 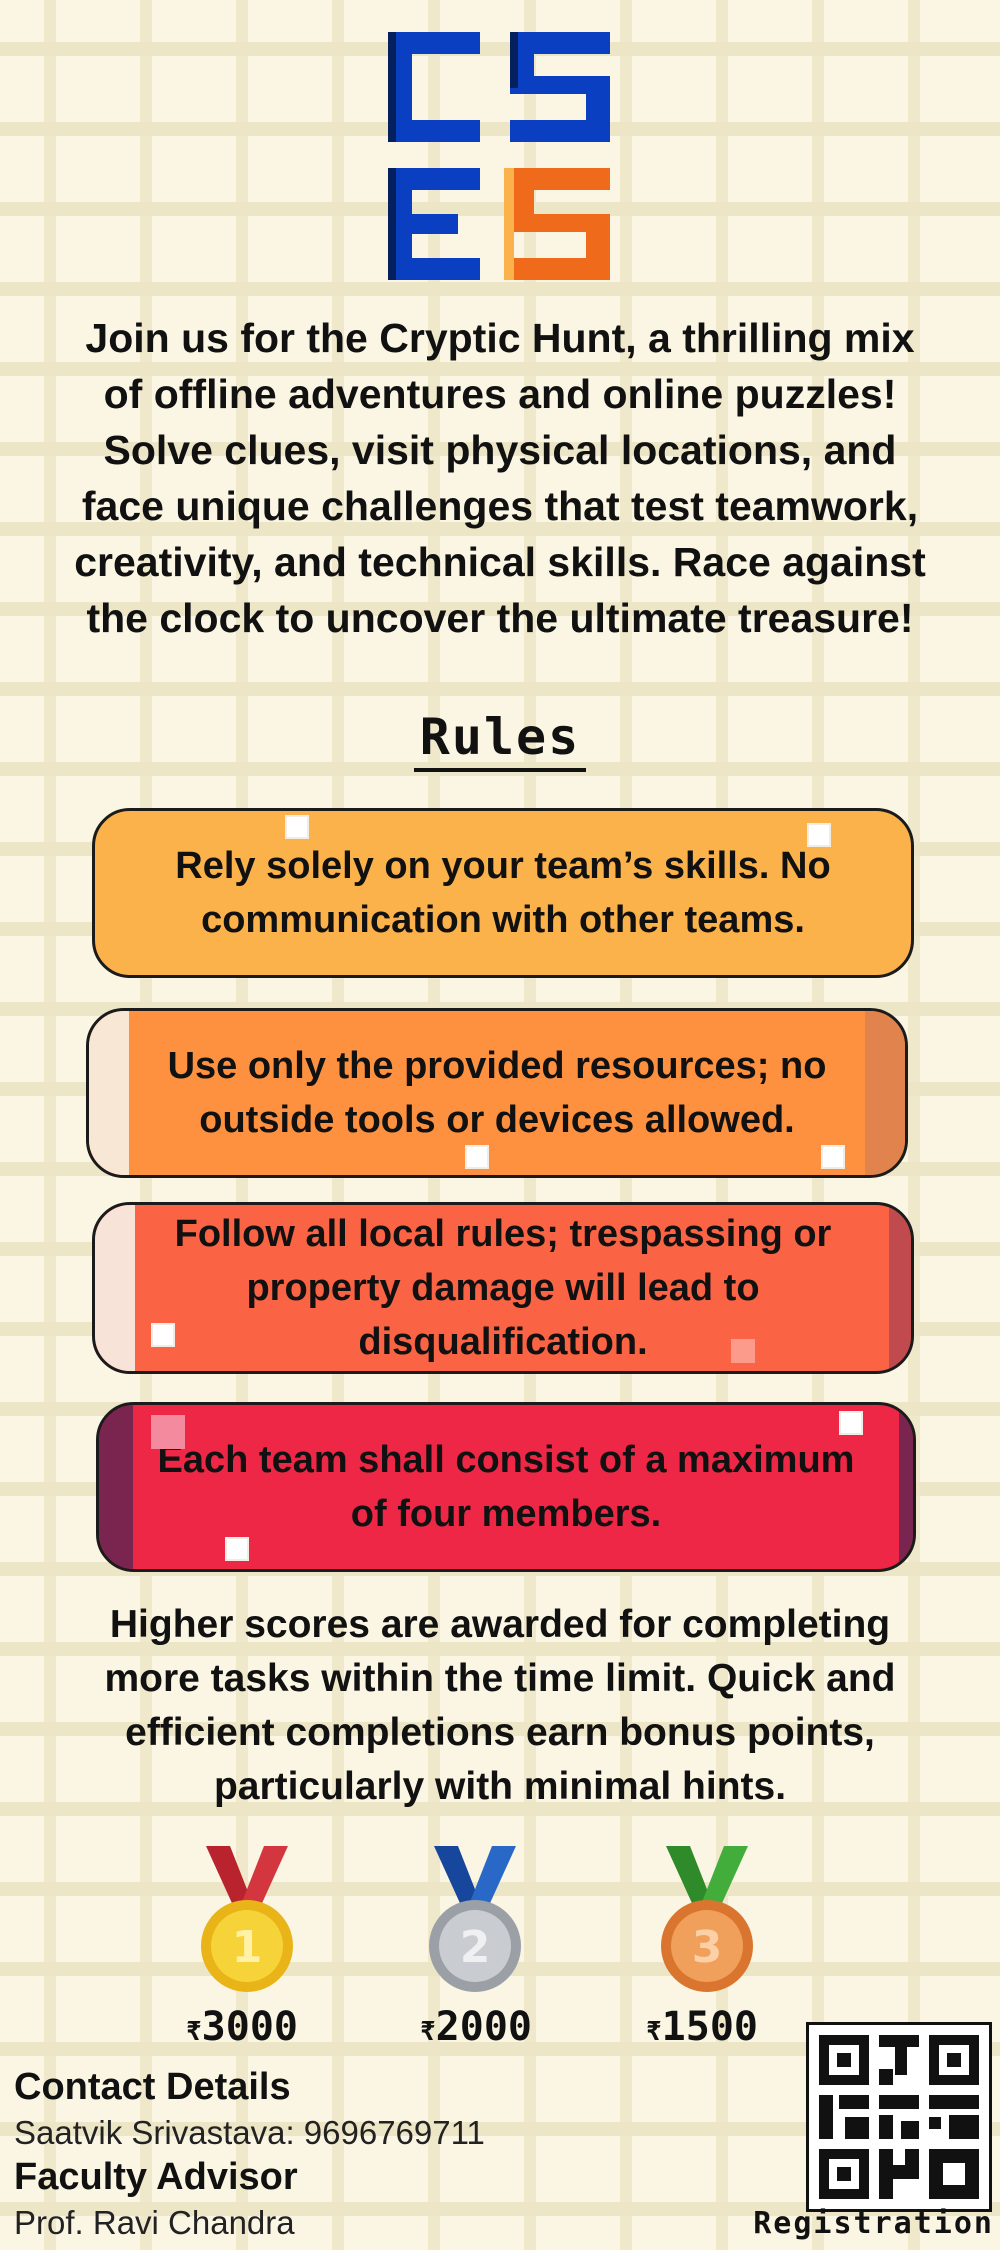 I want to click on advisor-name: Prof. Ravi Chandra, so click(x=154, y=2222).